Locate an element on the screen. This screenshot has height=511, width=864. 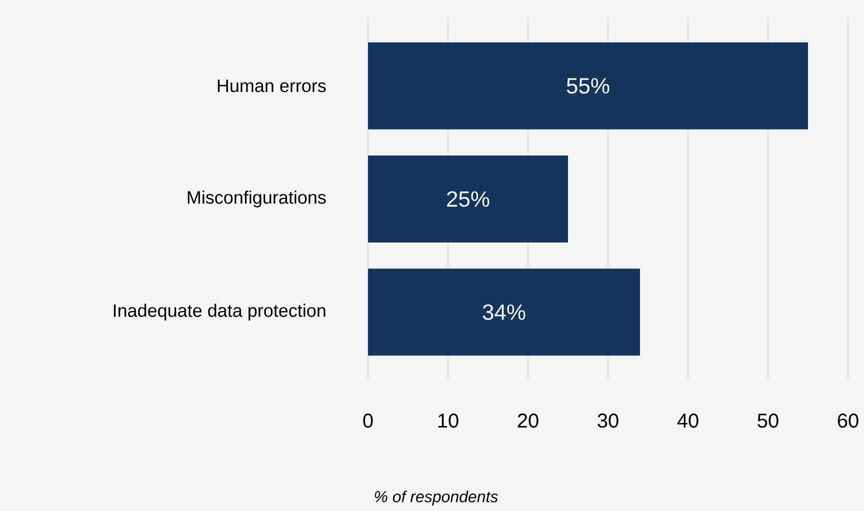
x-tick-label: 50 is located at coordinates (768, 421).